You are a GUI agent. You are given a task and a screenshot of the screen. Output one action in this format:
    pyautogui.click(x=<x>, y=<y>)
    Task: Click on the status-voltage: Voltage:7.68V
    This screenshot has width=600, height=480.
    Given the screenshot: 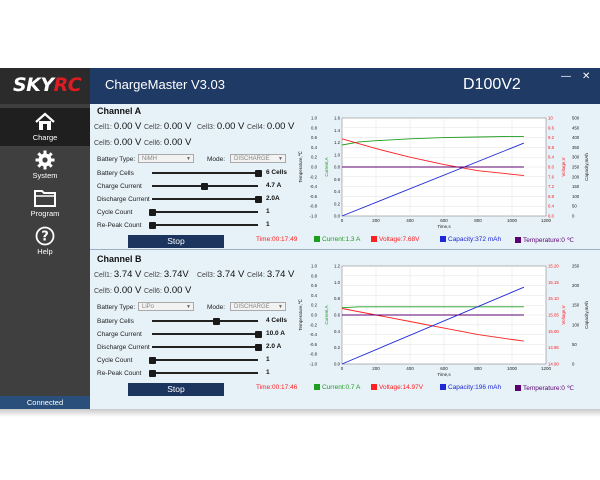 What is the action you would take?
    pyautogui.click(x=395, y=239)
    